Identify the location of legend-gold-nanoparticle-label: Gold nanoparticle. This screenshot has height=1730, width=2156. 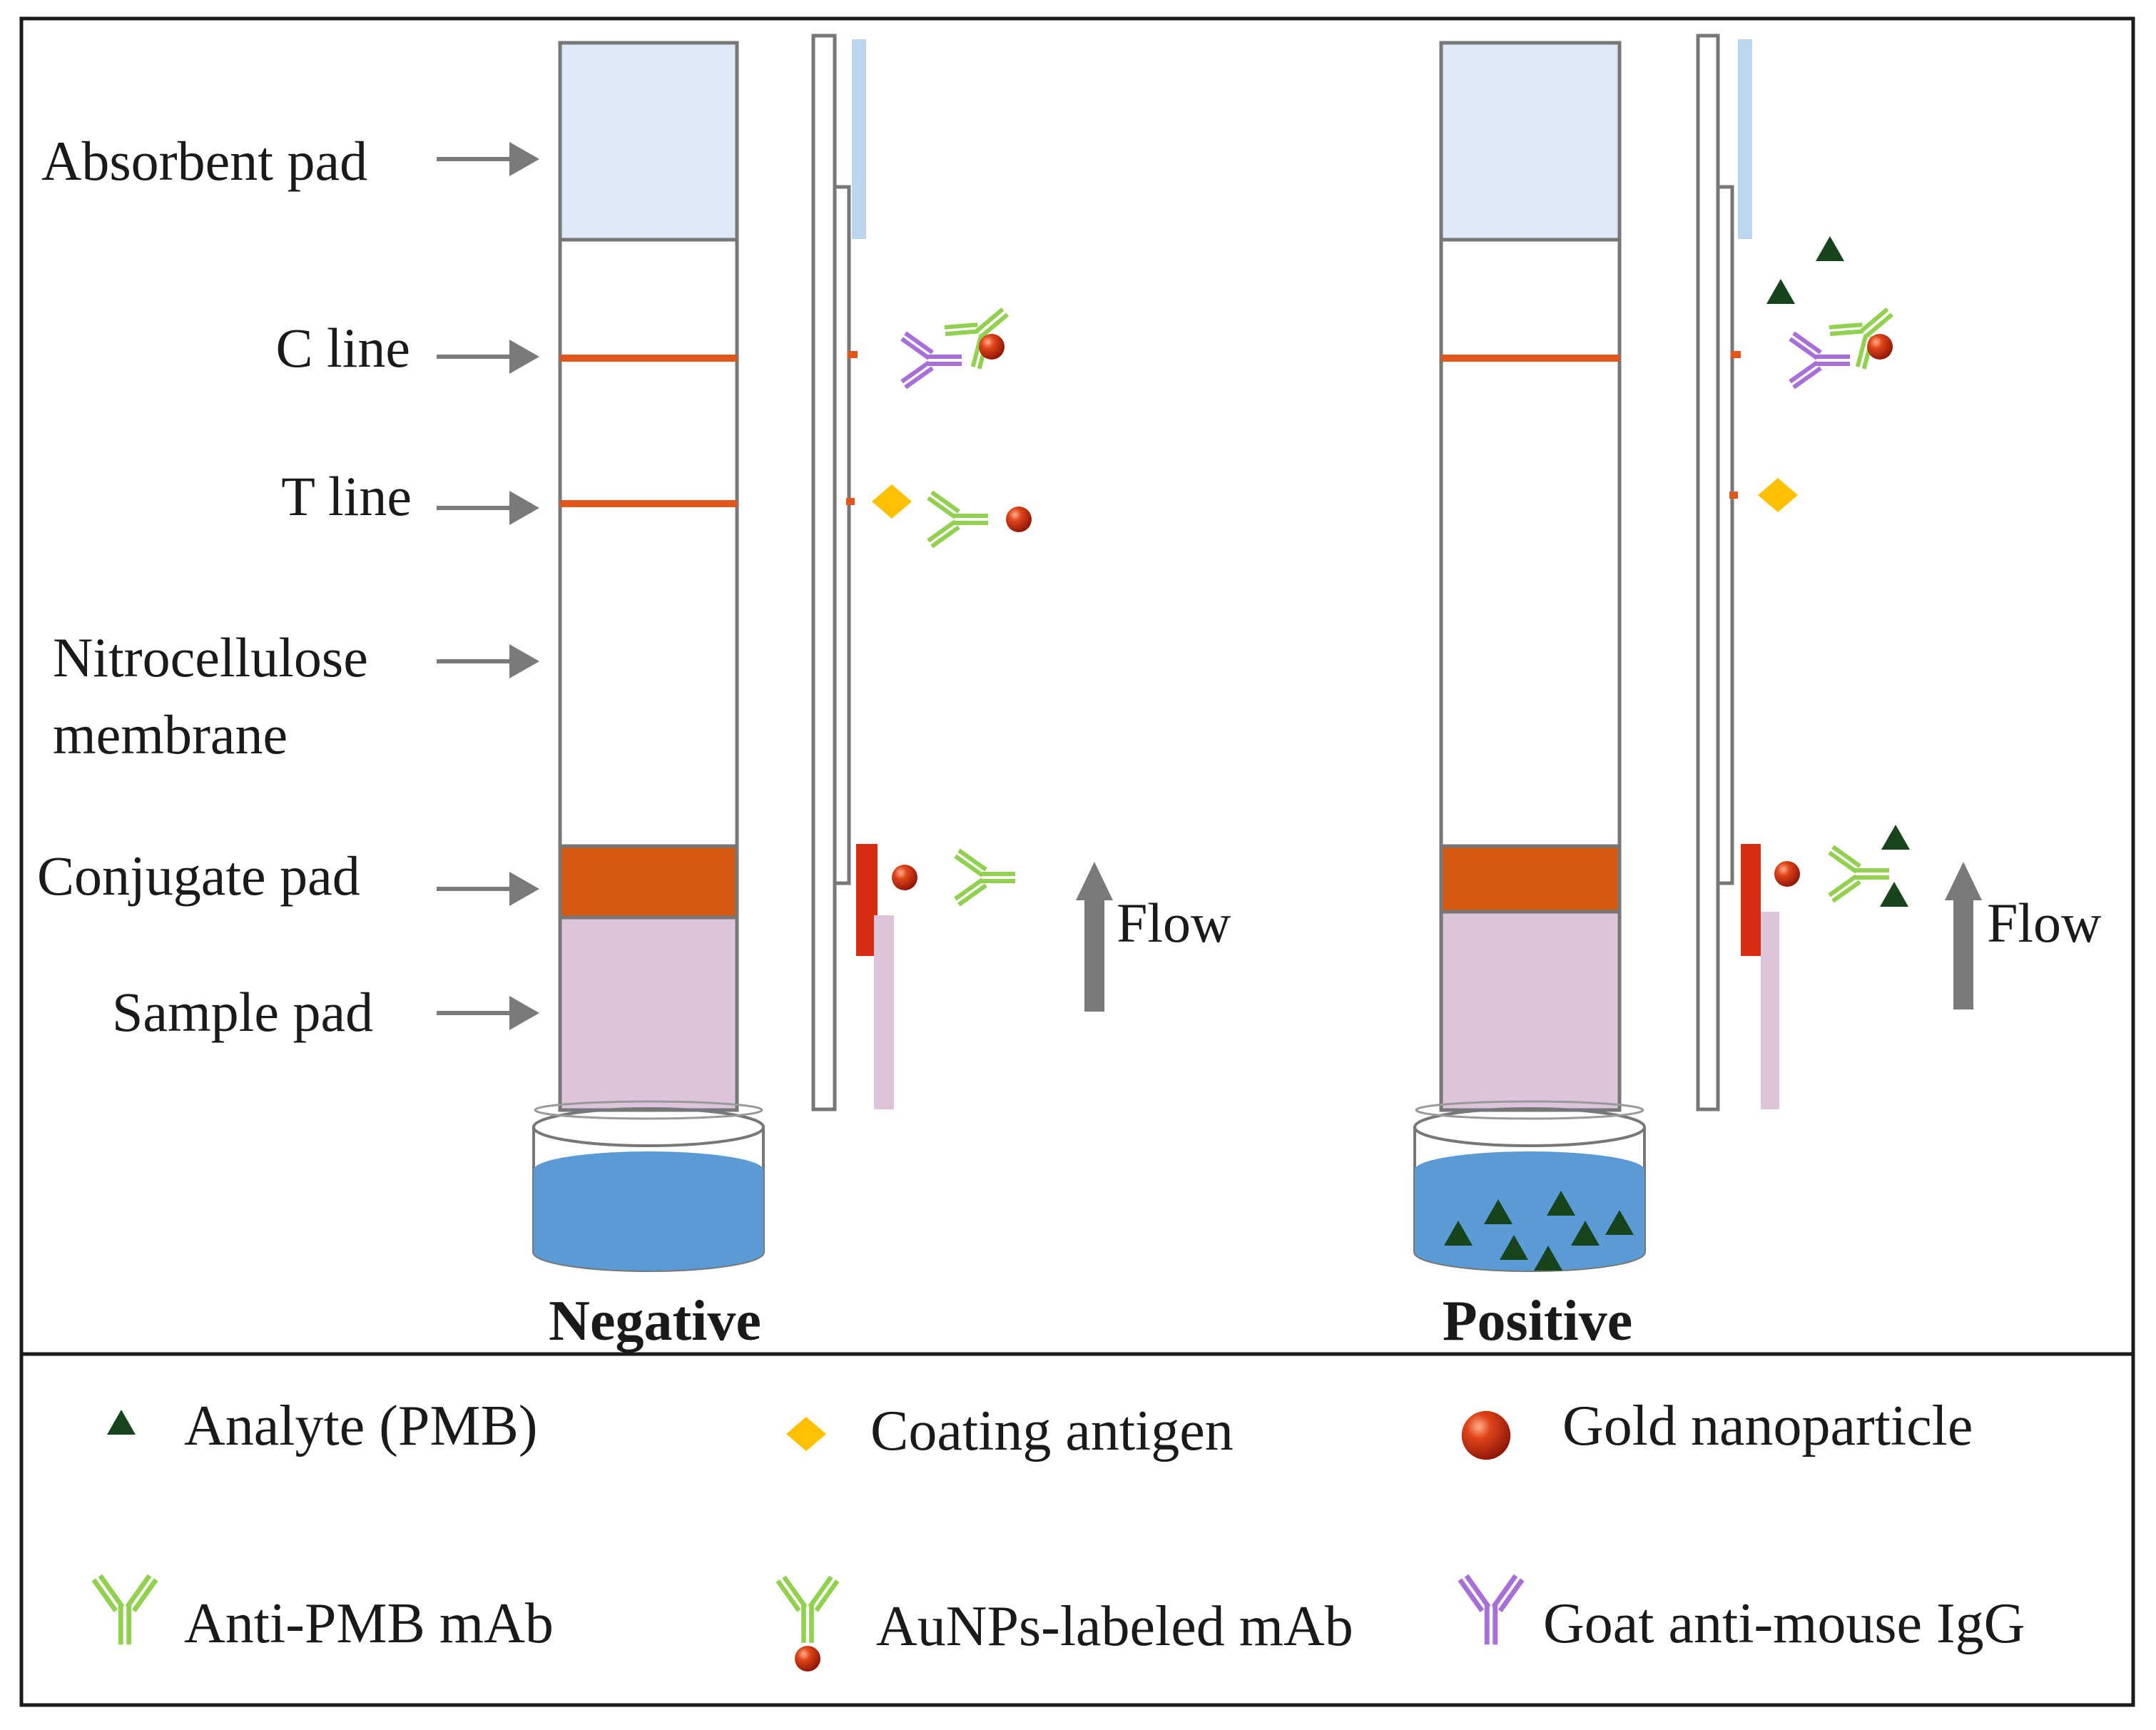
(1767, 1426).